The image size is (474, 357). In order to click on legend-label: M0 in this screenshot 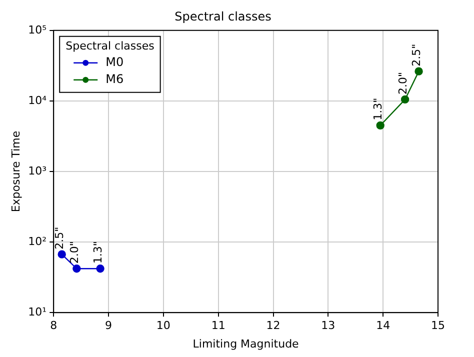, I will do `click(115, 62)`.